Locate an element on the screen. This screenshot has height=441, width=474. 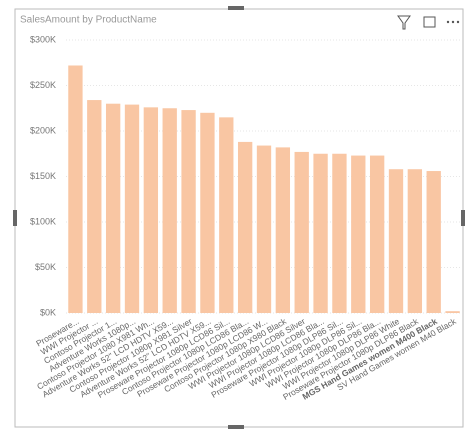
filter-icon is located at coordinates (404, 22).